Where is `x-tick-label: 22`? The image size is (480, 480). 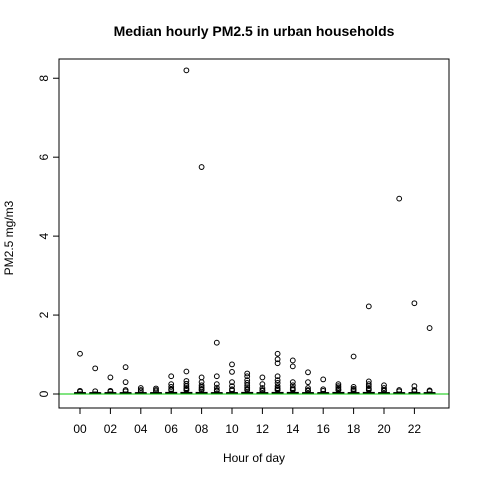 x-tick-label: 22 is located at coordinates (415, 429).